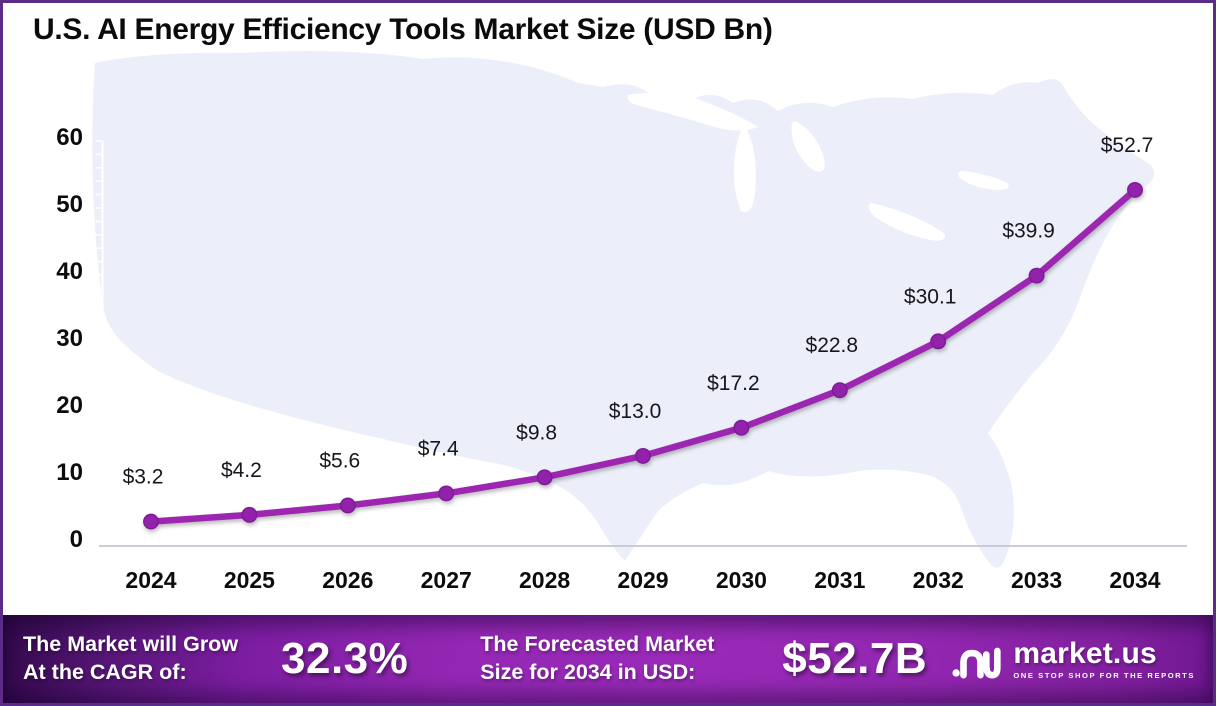  Describe the element at coordinates (818, 166) in the screenshot. I see `great-lakes` at that location.